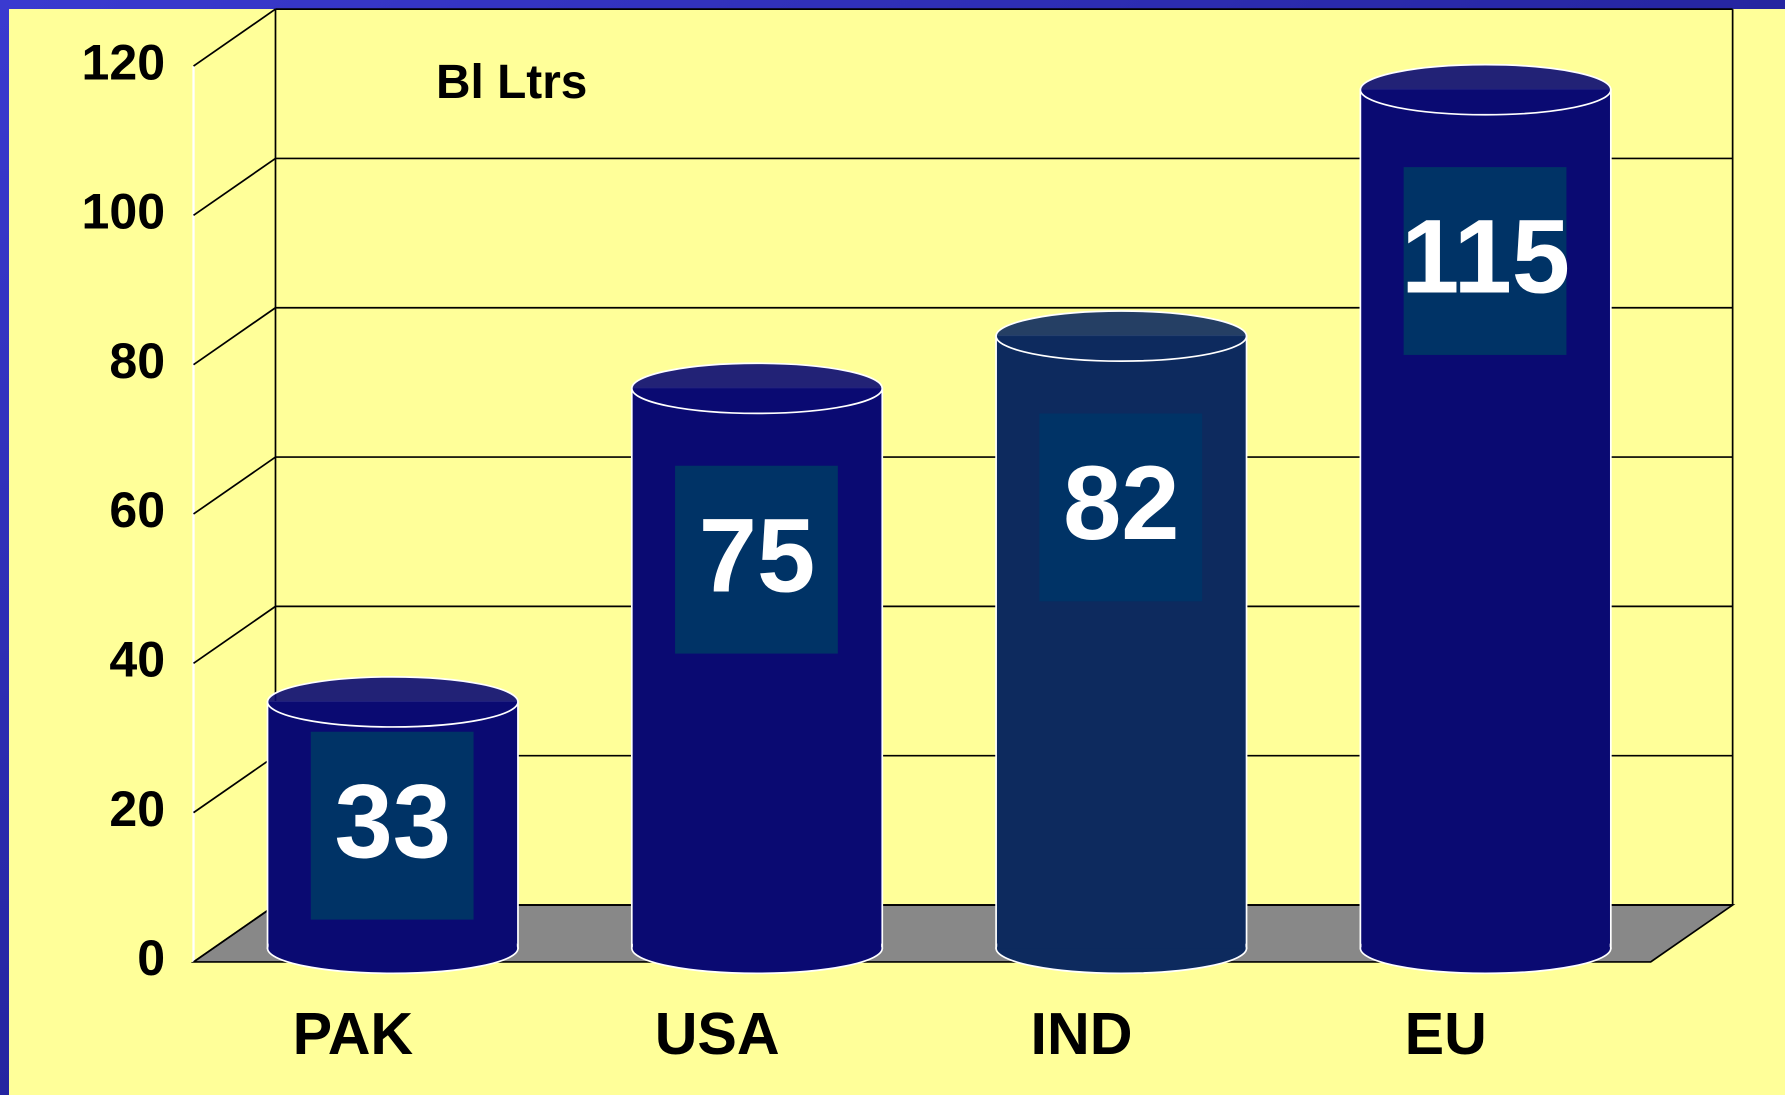  What do you see at coordinates (151, 958) in the screenshot?
I see `y-tick-label: 0` at bounding box center [151, 958].